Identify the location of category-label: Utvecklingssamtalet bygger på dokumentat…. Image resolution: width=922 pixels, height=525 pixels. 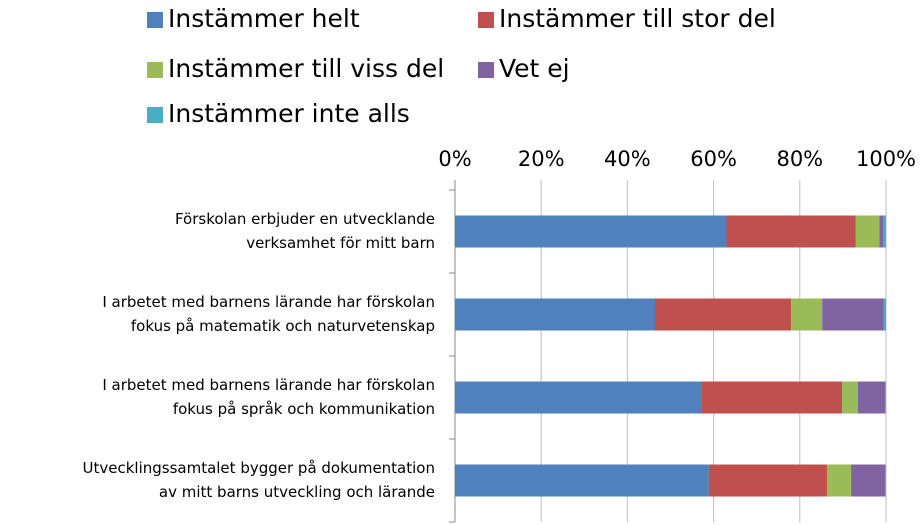
(259, 468).